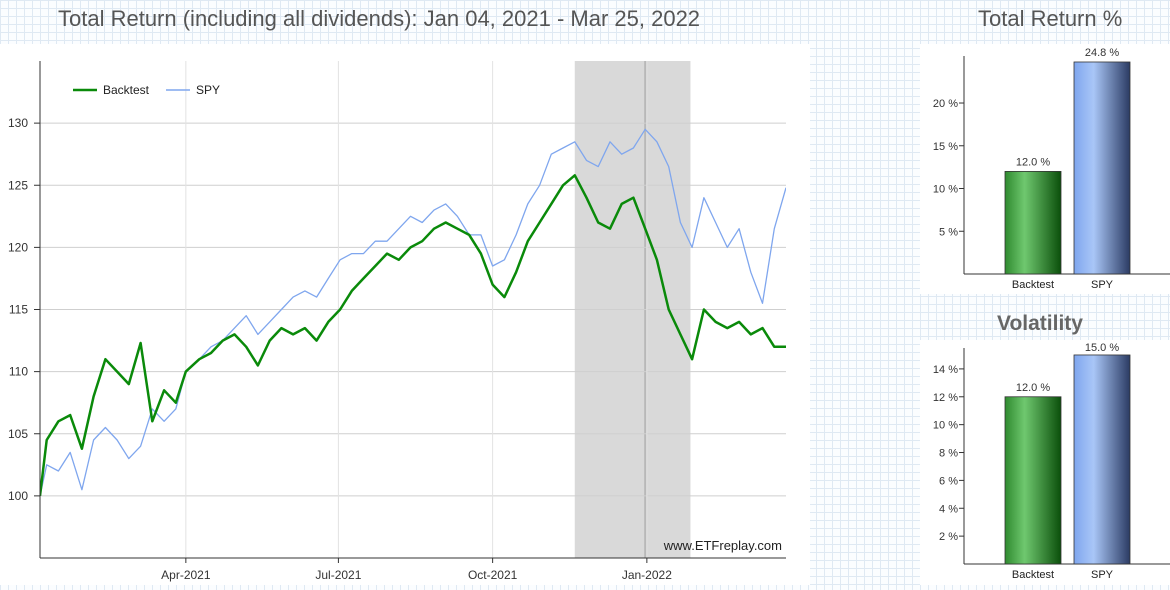 The image size is (1170, 590). I want to click on total-return-title: Total Return %, so click(1050, 18).